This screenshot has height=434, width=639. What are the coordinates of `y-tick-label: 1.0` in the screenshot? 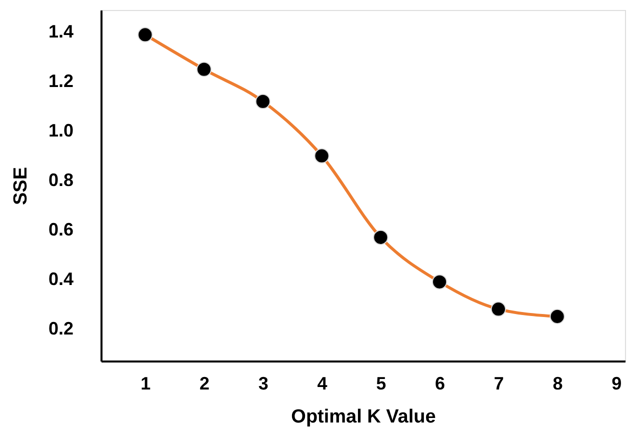 It's located at (61, 130).